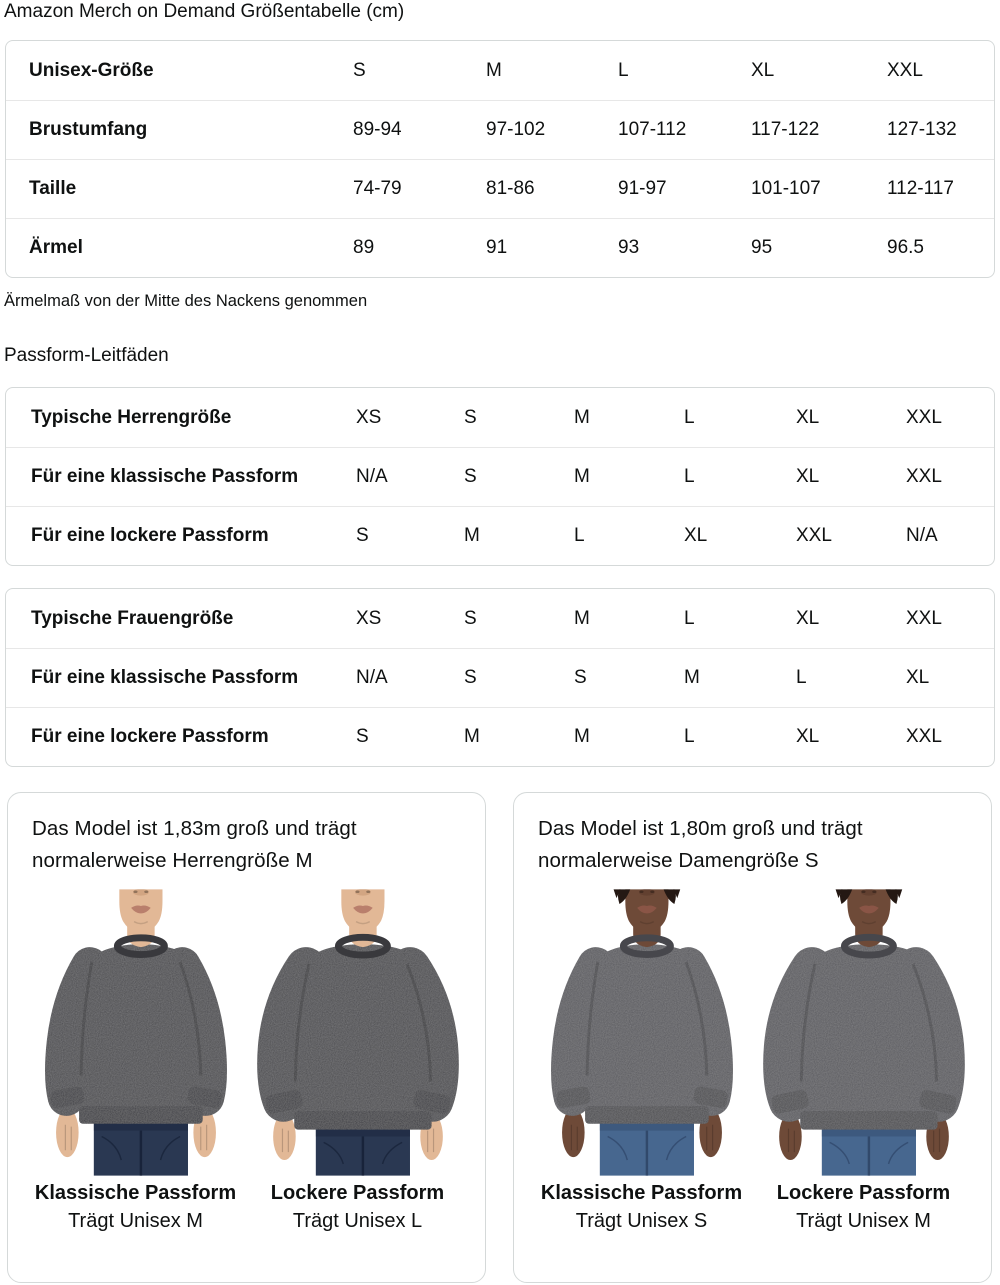  Describe the element at coordinates (377, 129) in the screenshot. I see `size-cell: 89-94` at that location.